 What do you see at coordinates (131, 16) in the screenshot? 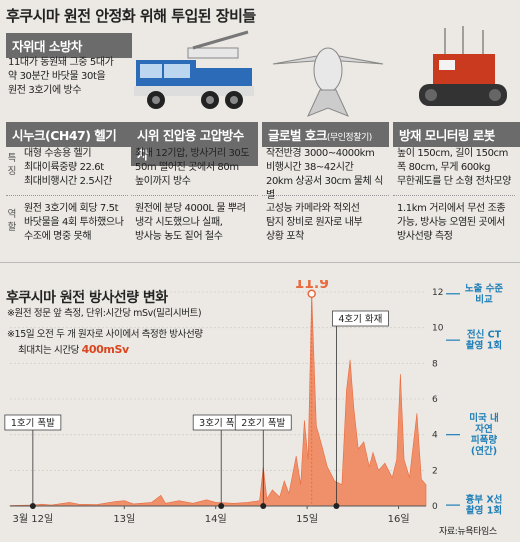
I see `page-title: 후쿠시마 원전 안정화 위해 투입된 장비들` at bounding box center [131, 16].